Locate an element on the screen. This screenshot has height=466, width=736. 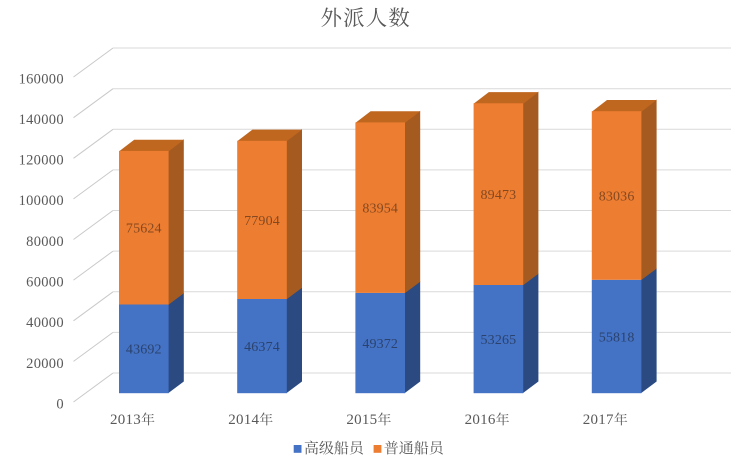
svg-text: 83954 is located at coordinates (380, 209).